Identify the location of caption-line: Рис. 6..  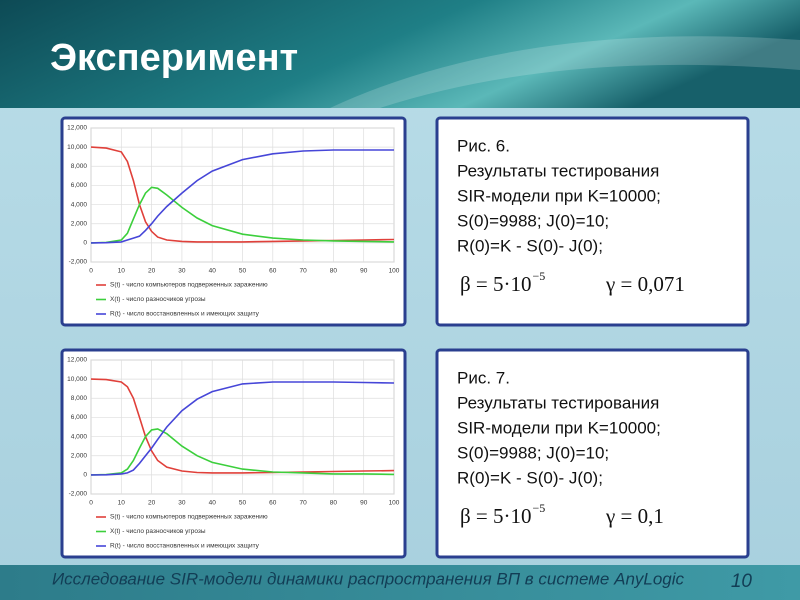
(483, 145).